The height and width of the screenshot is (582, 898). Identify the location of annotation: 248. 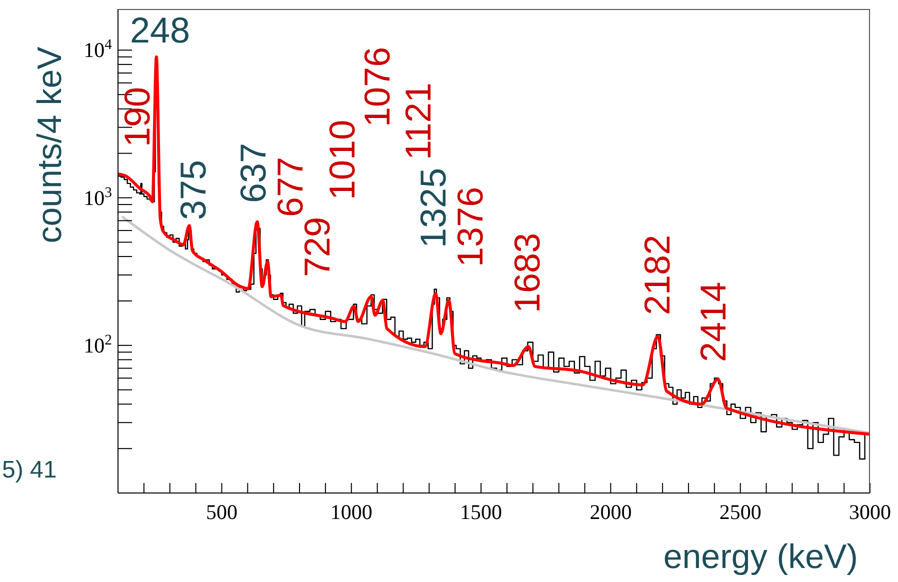
(160, 30).